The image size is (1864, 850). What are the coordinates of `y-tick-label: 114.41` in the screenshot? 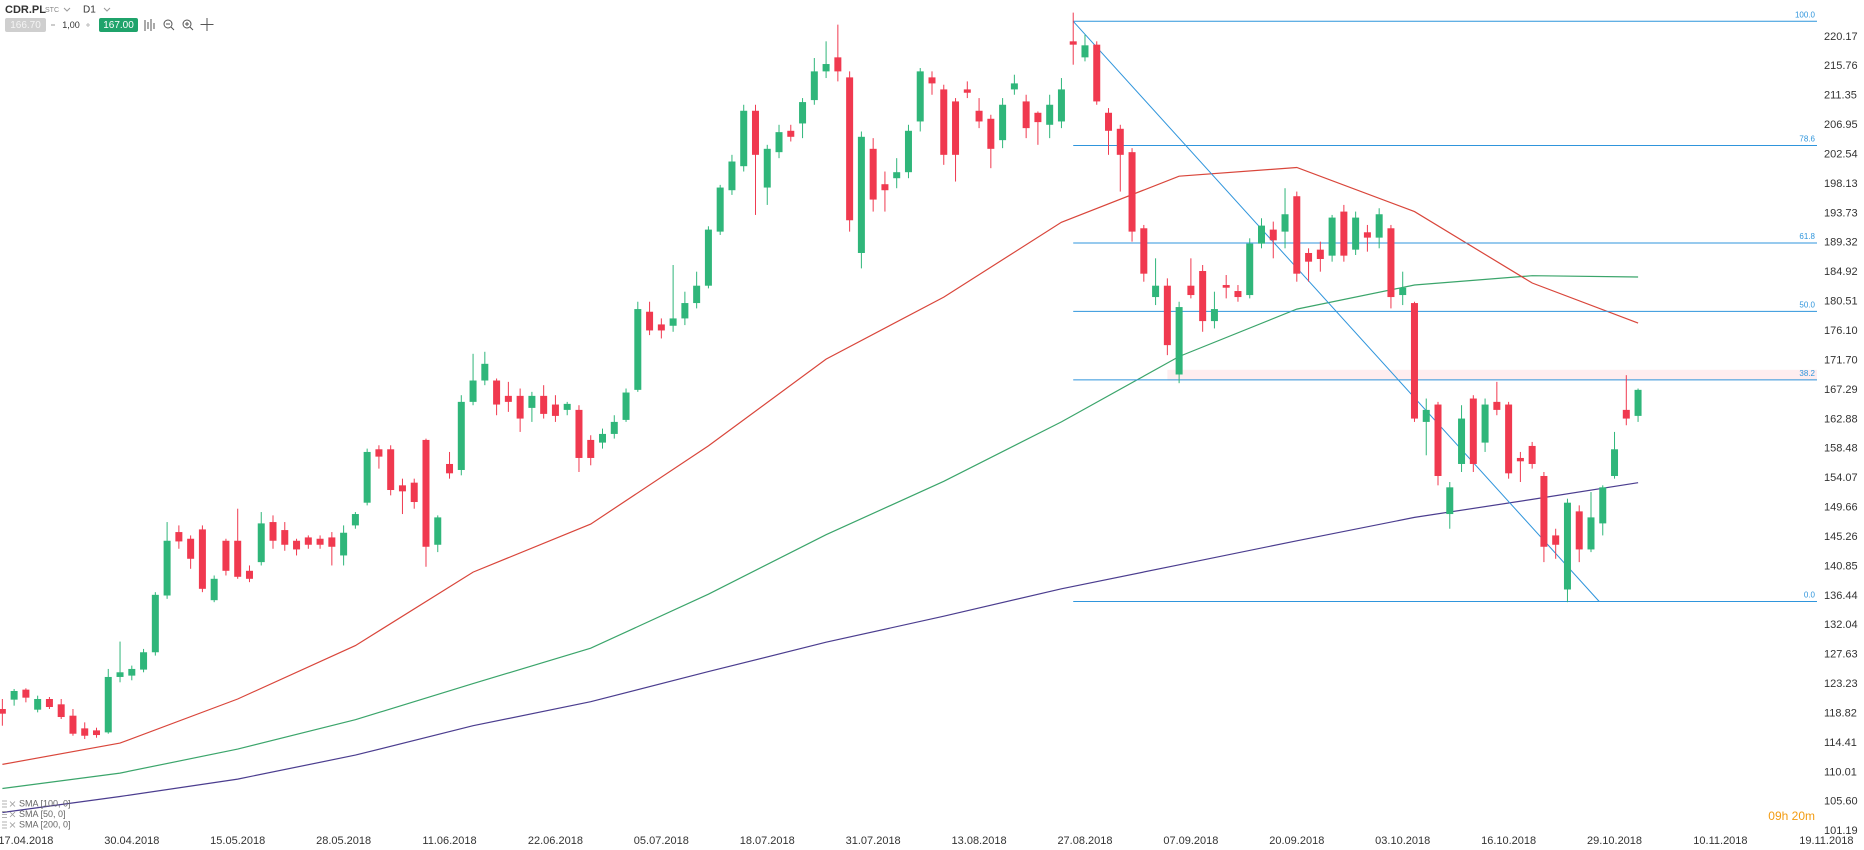 It's located at (1840, 743).